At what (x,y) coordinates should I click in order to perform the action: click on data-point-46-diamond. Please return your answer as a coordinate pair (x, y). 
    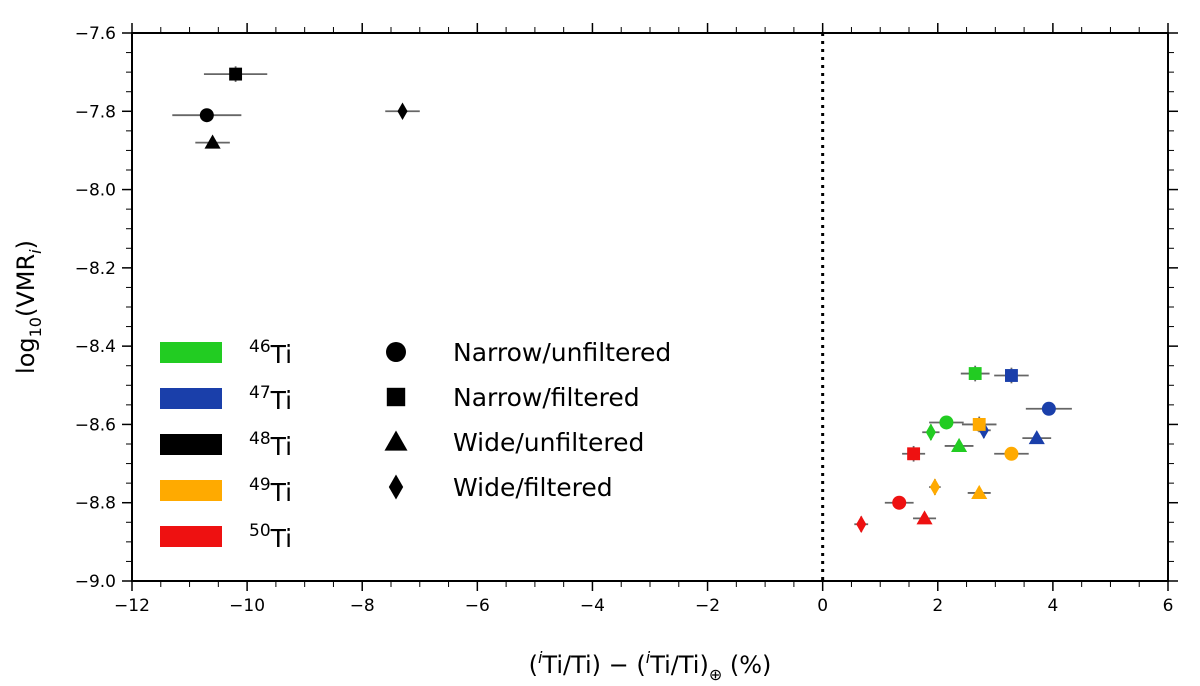
    Looking at the image, I should click on (931, 432).